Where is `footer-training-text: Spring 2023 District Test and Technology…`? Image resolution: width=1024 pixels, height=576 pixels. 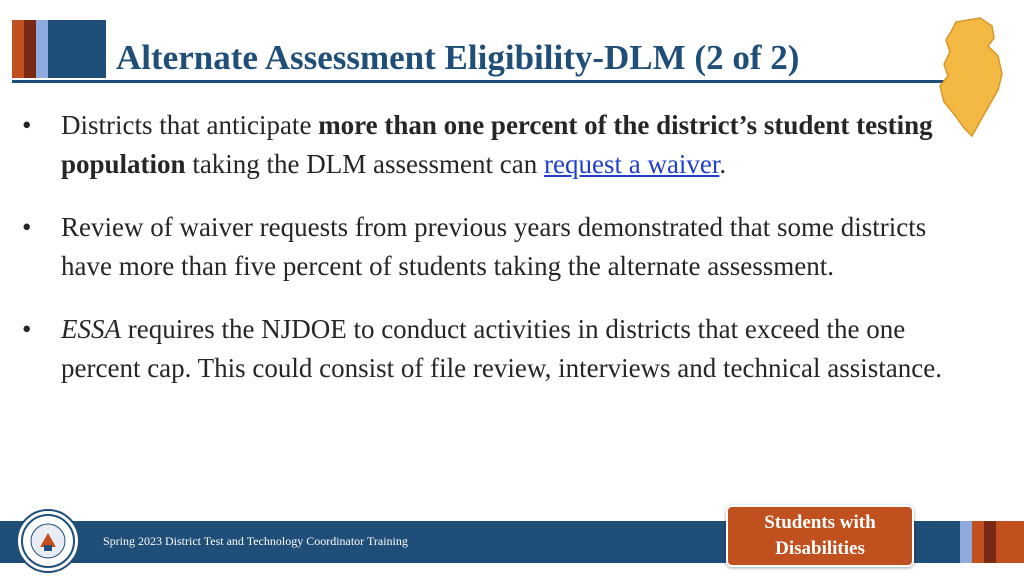 footer-training-text: Spring 2023 District Test and Technology… is located at coordinates (255, 541).